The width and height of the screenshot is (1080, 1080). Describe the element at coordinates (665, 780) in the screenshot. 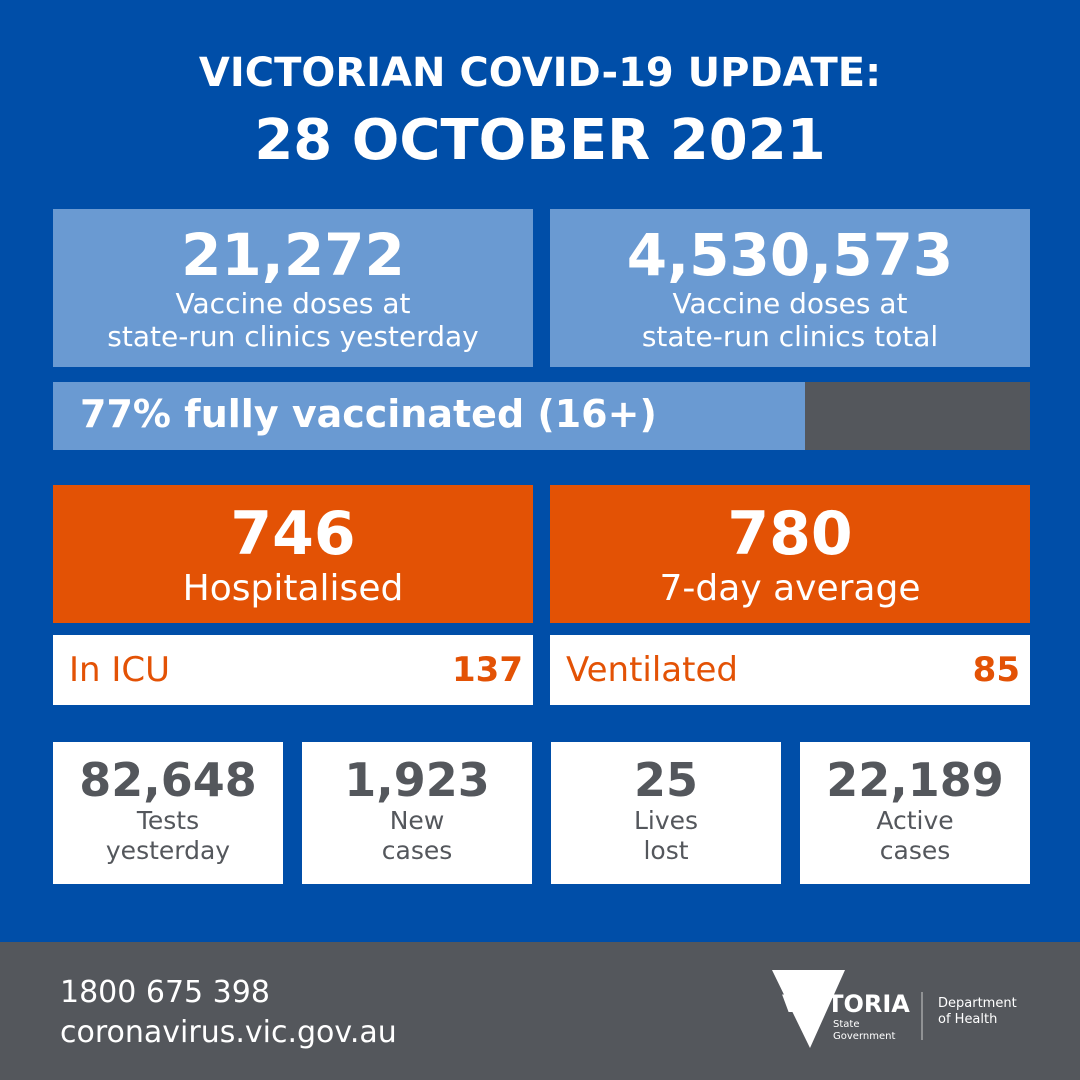

I see `value: 25` at that location.